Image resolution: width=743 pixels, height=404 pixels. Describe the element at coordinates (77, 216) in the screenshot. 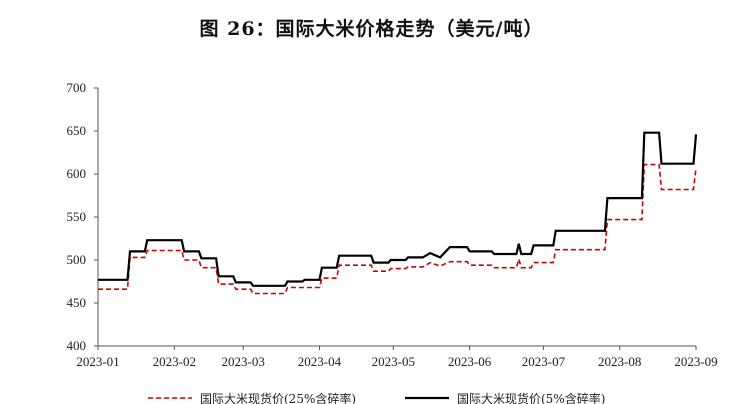

I see `y-tick-label: 550` at that location.